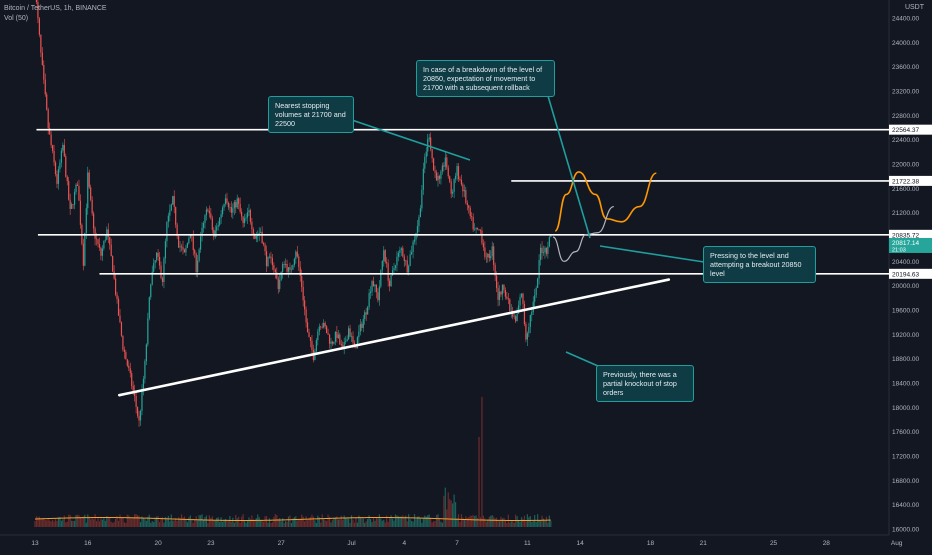  I want to click on support-trendline, so click(394, 337).